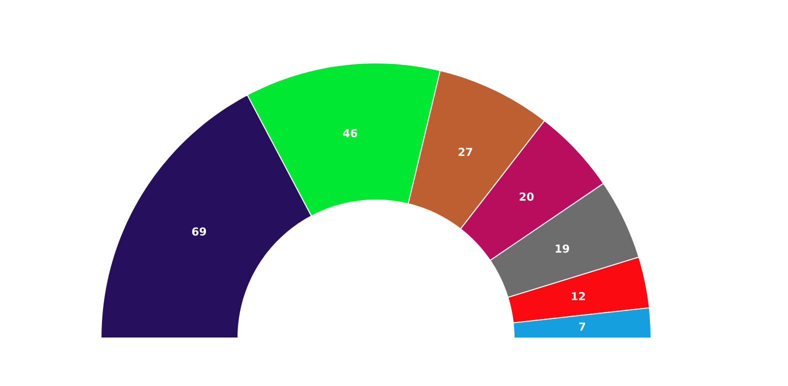 The width and height of the screenshot is (788, 386). I want to click on data-label: 7, so click(582, 326).